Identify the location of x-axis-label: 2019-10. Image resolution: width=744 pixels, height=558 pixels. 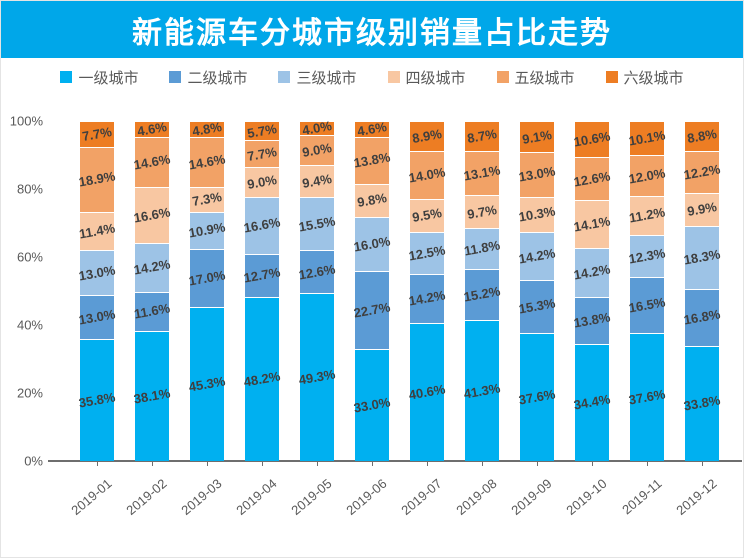
(586, 496).